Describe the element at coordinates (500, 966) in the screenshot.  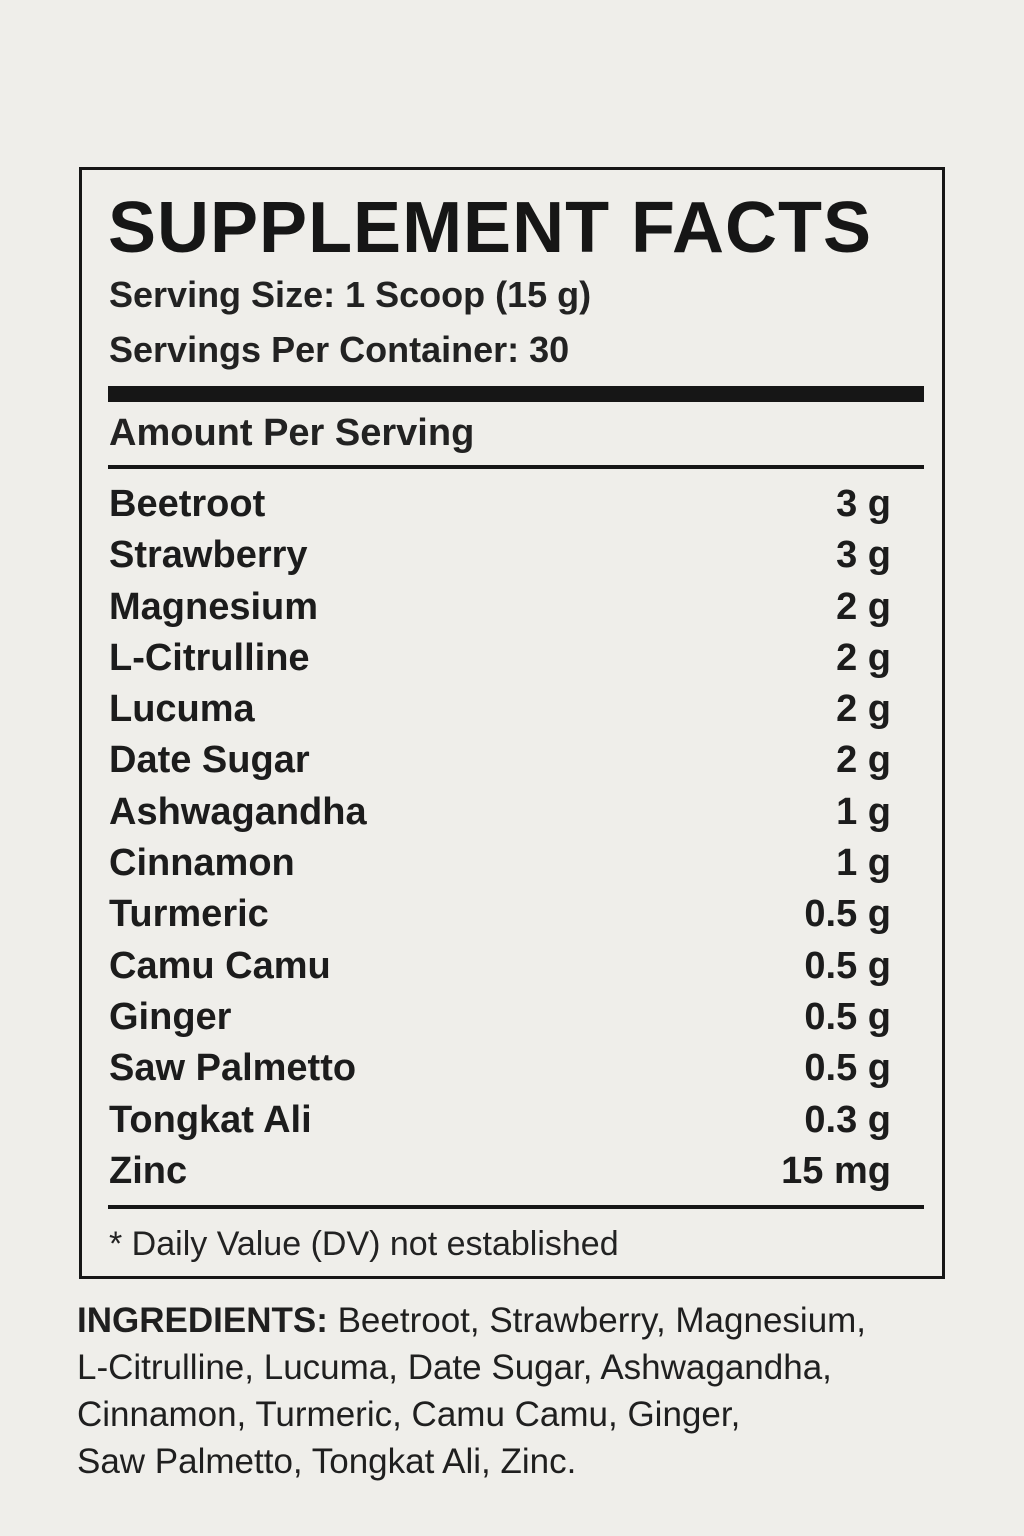
I see `nutrient-row: Camu Camu 0.5 g` at that location.